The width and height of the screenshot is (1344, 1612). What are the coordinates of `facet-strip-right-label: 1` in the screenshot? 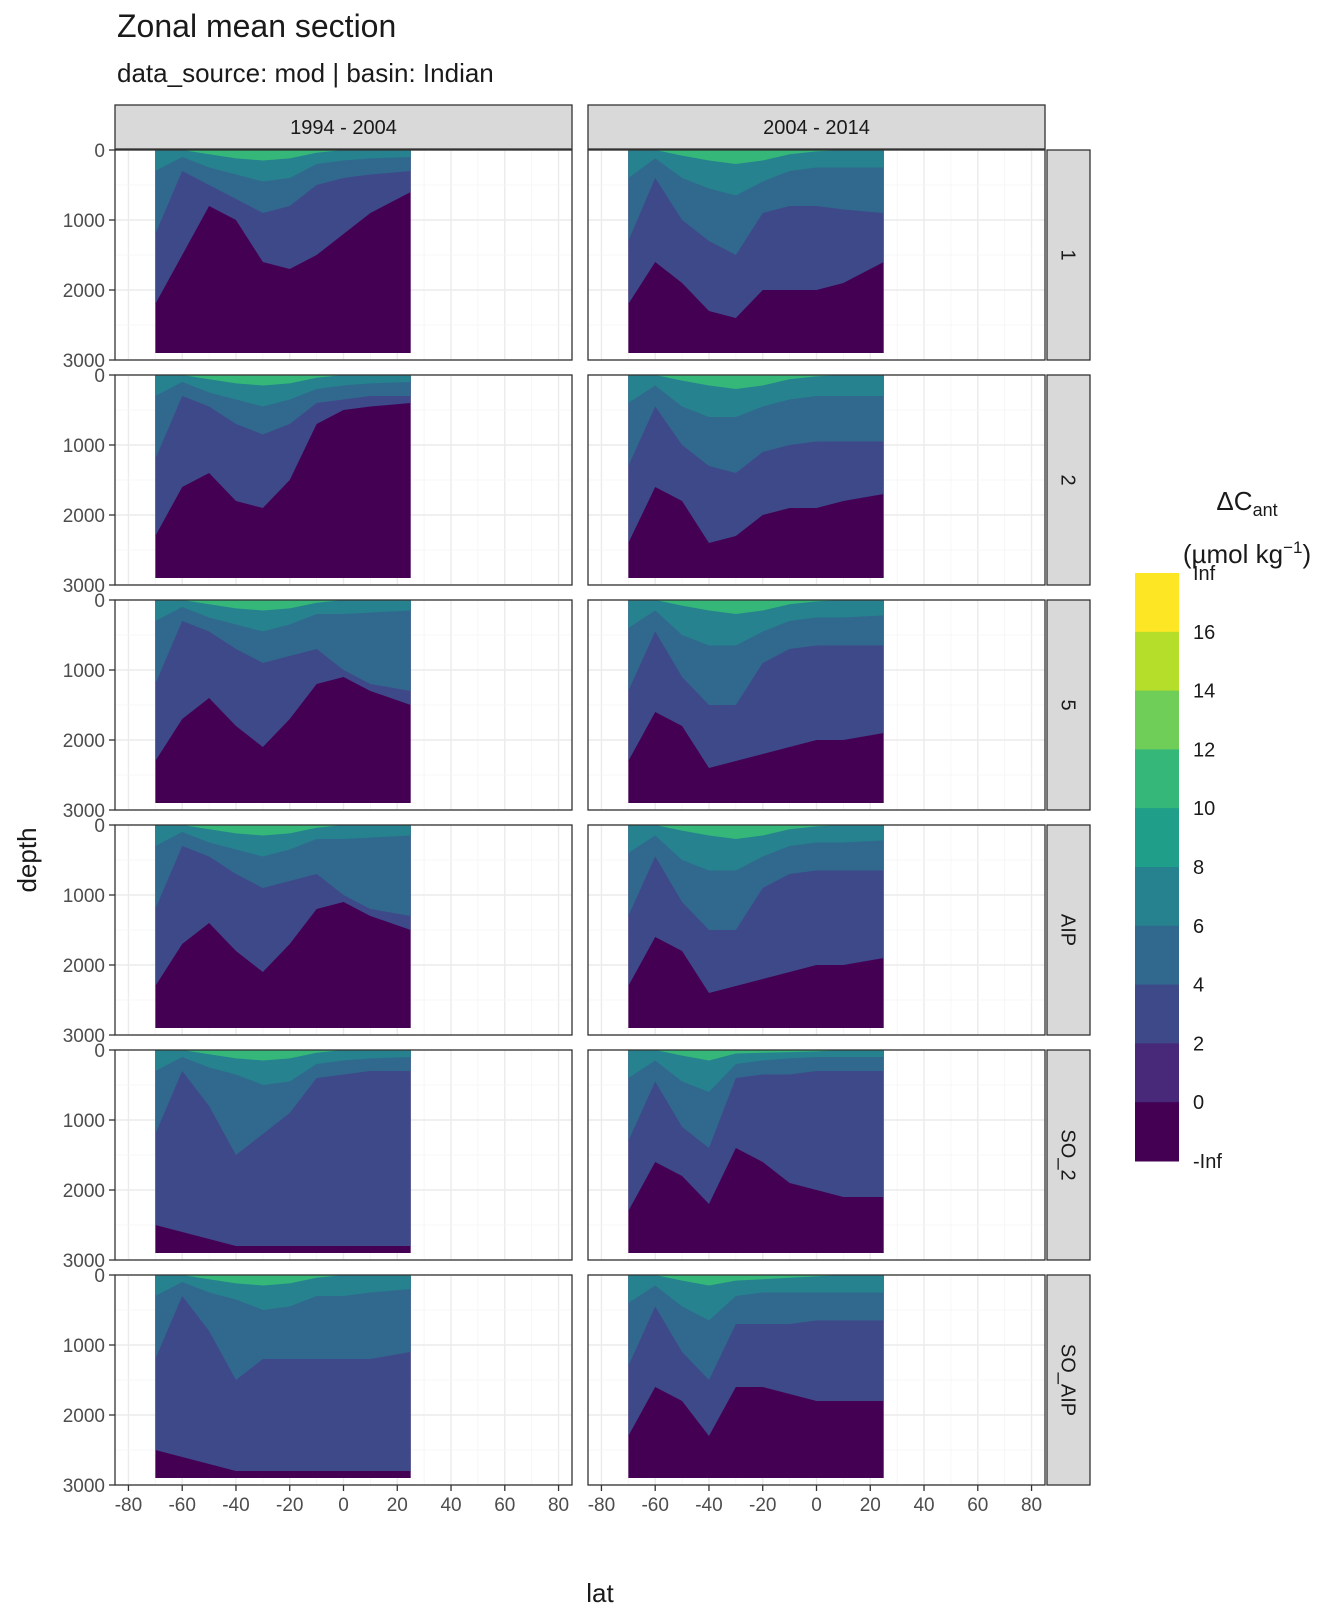 It's located at (1068, 254).